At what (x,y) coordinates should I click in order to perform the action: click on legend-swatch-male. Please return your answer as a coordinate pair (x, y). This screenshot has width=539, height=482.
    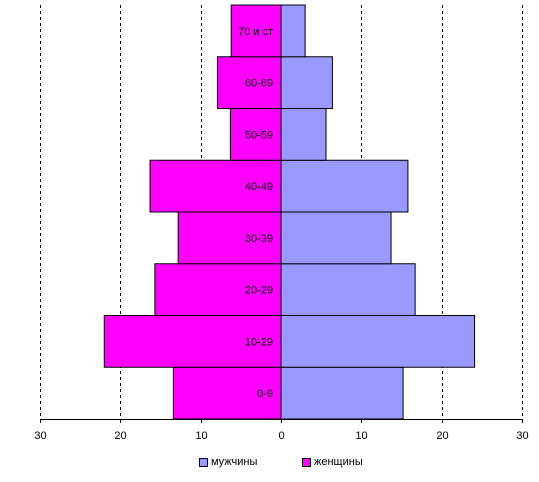
    Looking at the image, I should click on (203, 462).